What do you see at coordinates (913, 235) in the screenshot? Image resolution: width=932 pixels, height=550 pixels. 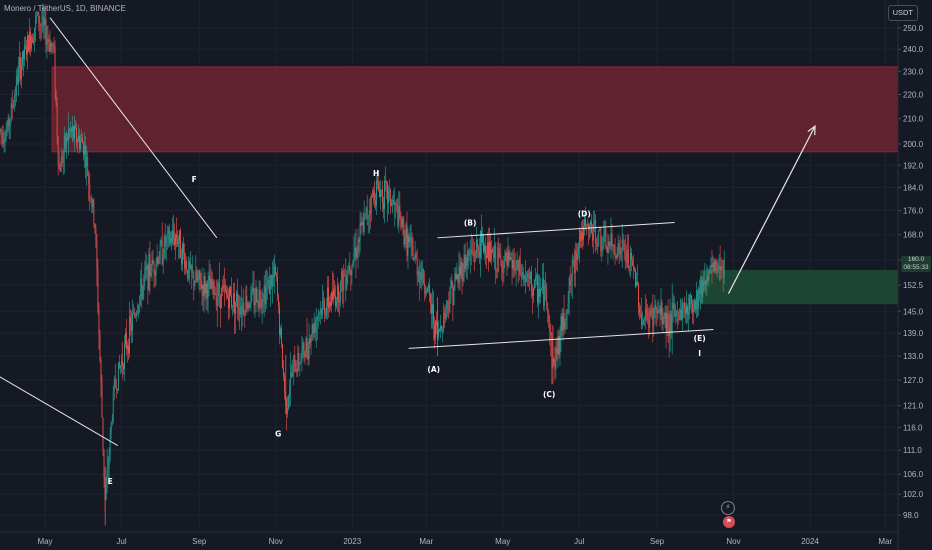 I see `y-tick-label: 168.0` at bounding box center [913, 235].